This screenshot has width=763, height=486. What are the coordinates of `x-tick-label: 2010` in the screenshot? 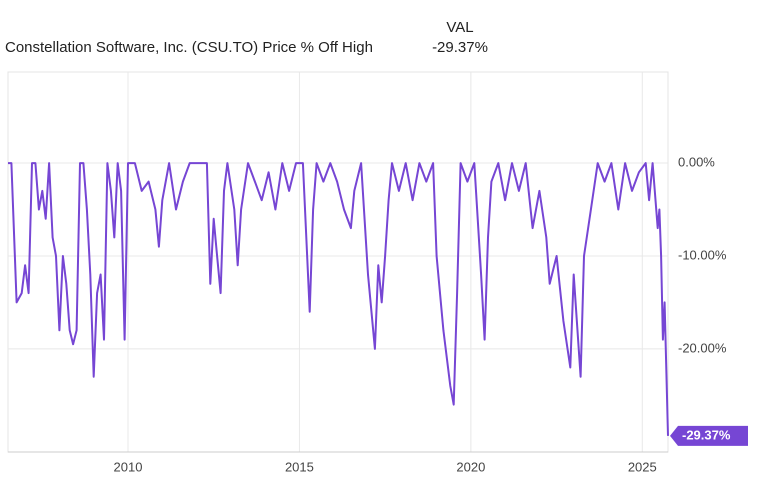 It's located at (128, 466).